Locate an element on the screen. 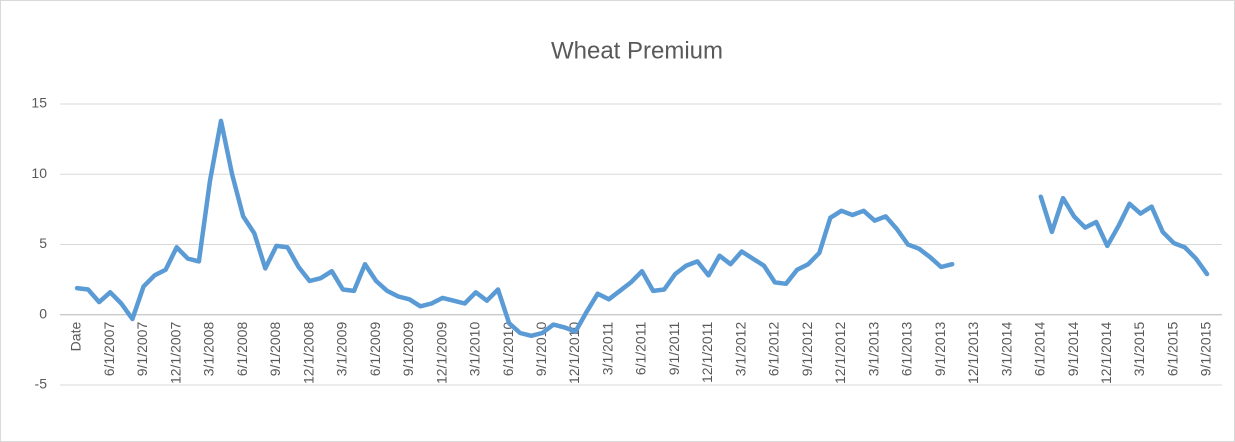 This screenshot has width=1235, height=442. y-tick-label: 10 is located at coordinates (39, 173).